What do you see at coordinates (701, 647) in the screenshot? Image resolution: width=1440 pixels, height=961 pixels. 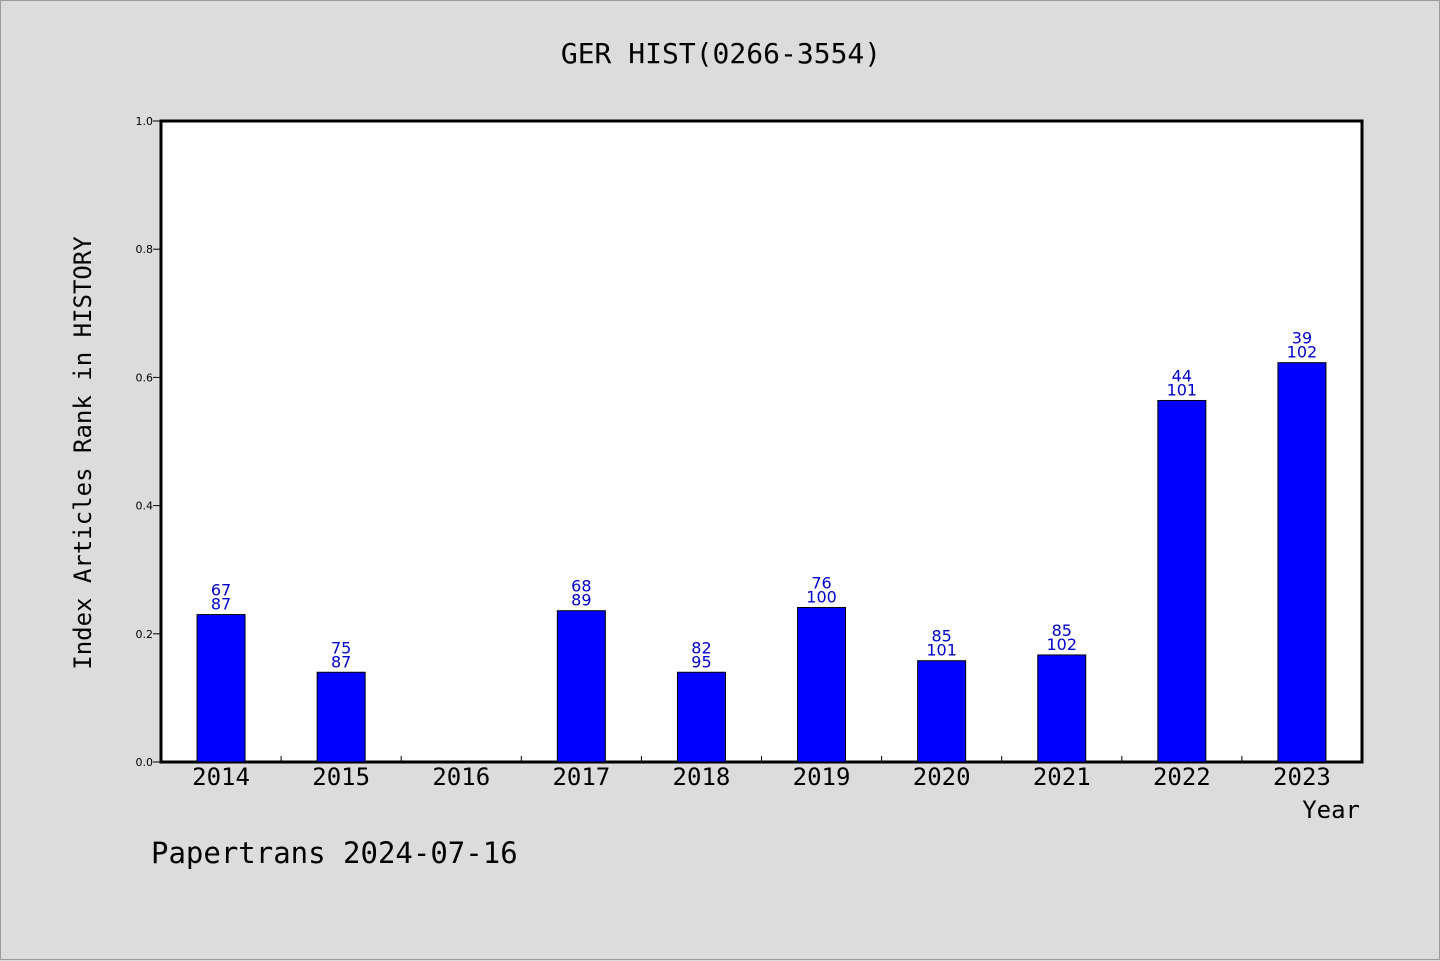 I see `bar-rank-label: 82` at bounding box center [701, 647].